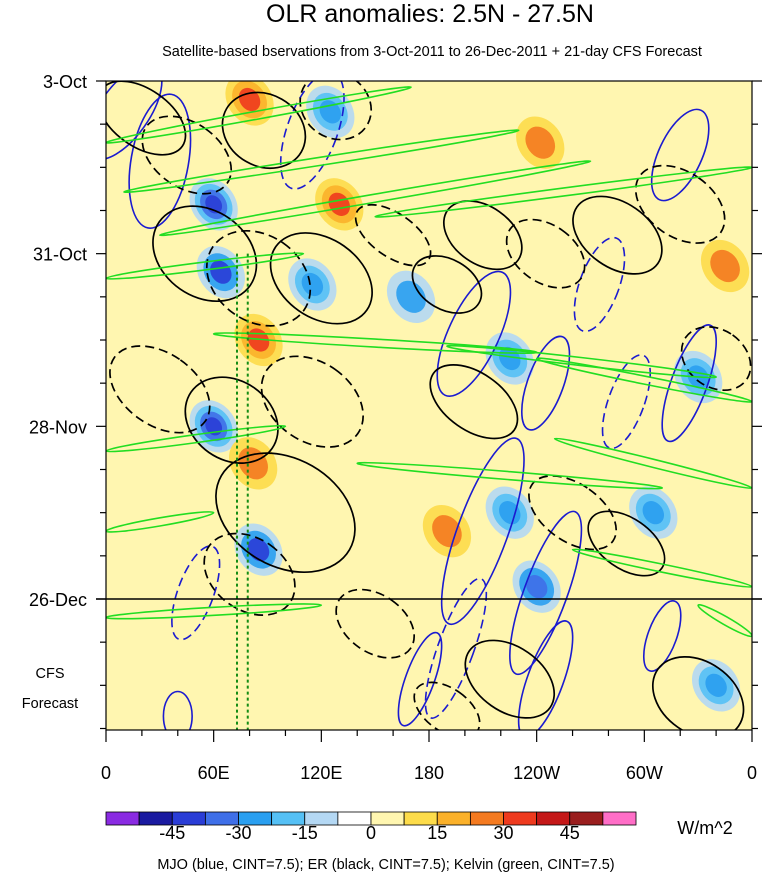  What do you see at coordinates (65, 82) in the screenshot?
I see `y-tick-label-0: 3-Oct` at bounding box center [65, 82].